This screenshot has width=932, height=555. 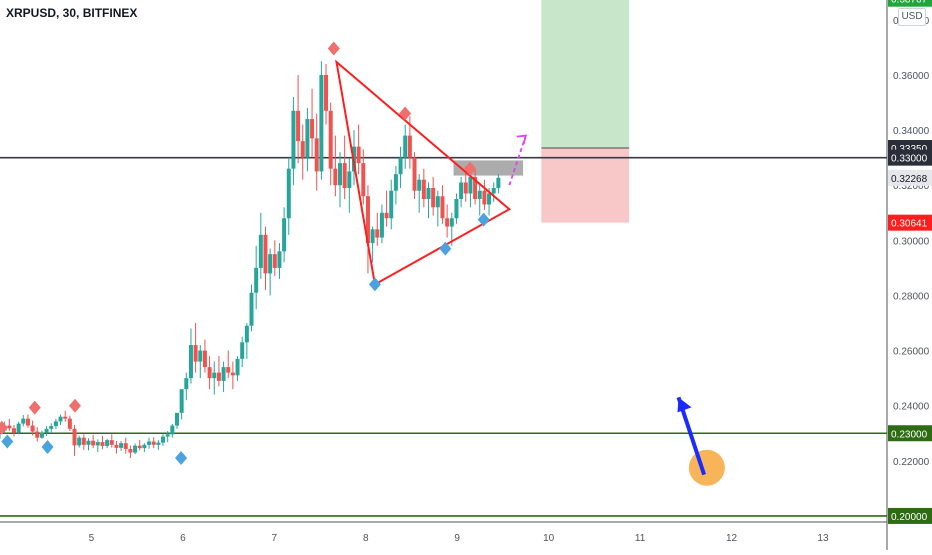 What do you see at coordinates (706, 467) in the screenshot?
I see `highlight-circle` at bounding box center [706, 467].